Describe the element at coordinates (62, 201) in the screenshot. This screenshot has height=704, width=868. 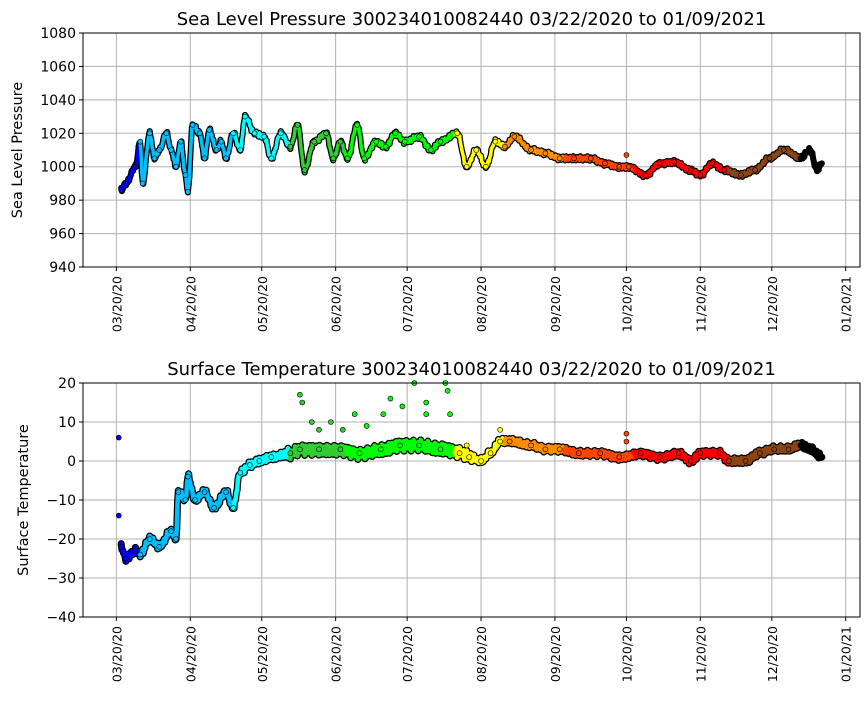
I see `y-tick-label: 980` at that location.